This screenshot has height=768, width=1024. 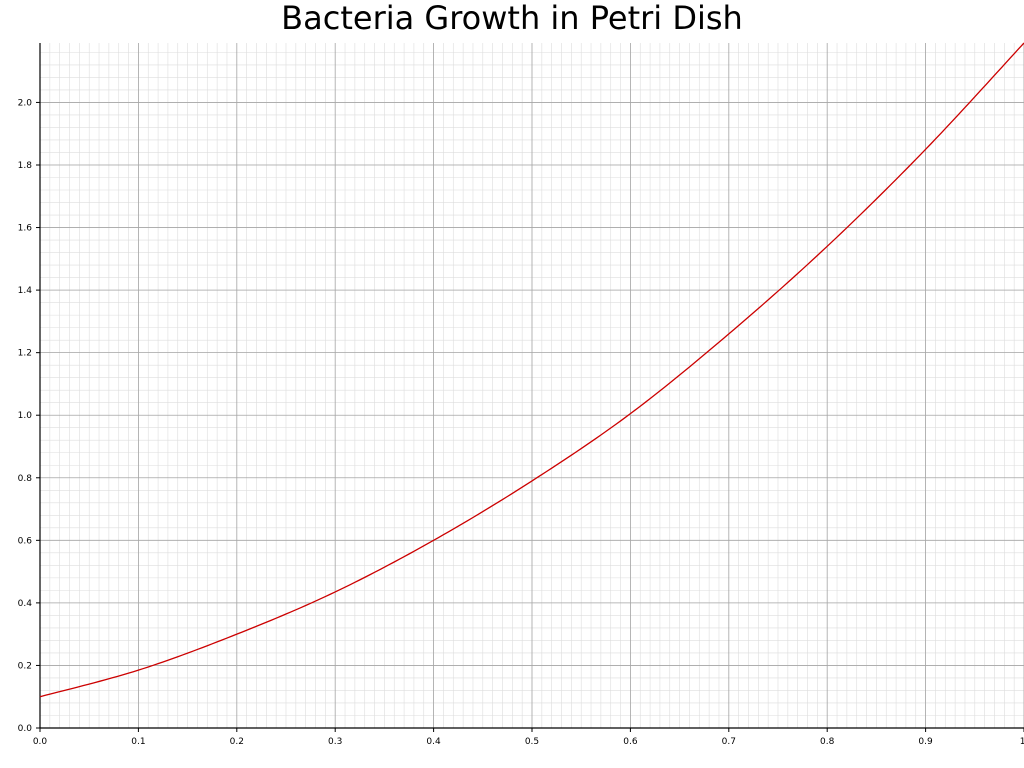 I want to click on x-tick-label: 0.0, so click(x=40, y=742).